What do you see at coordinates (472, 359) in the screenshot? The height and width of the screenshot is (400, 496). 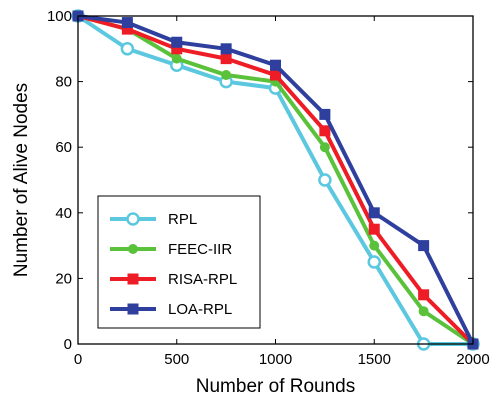 I see `x-tick-label-4: 2000` at bounding box center [472, 359].